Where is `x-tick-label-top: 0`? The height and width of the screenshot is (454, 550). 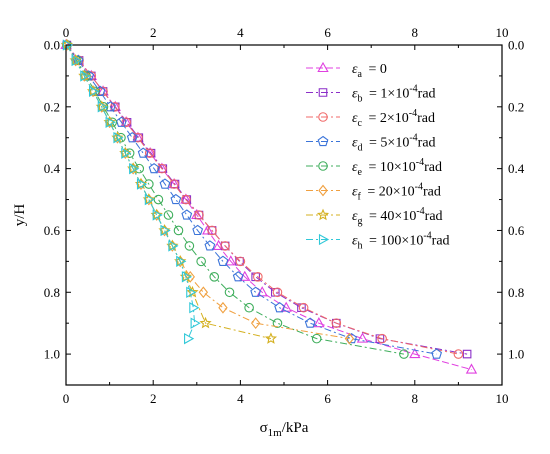
x-tick-label-top: 0 is located at coordinates (66, 32).